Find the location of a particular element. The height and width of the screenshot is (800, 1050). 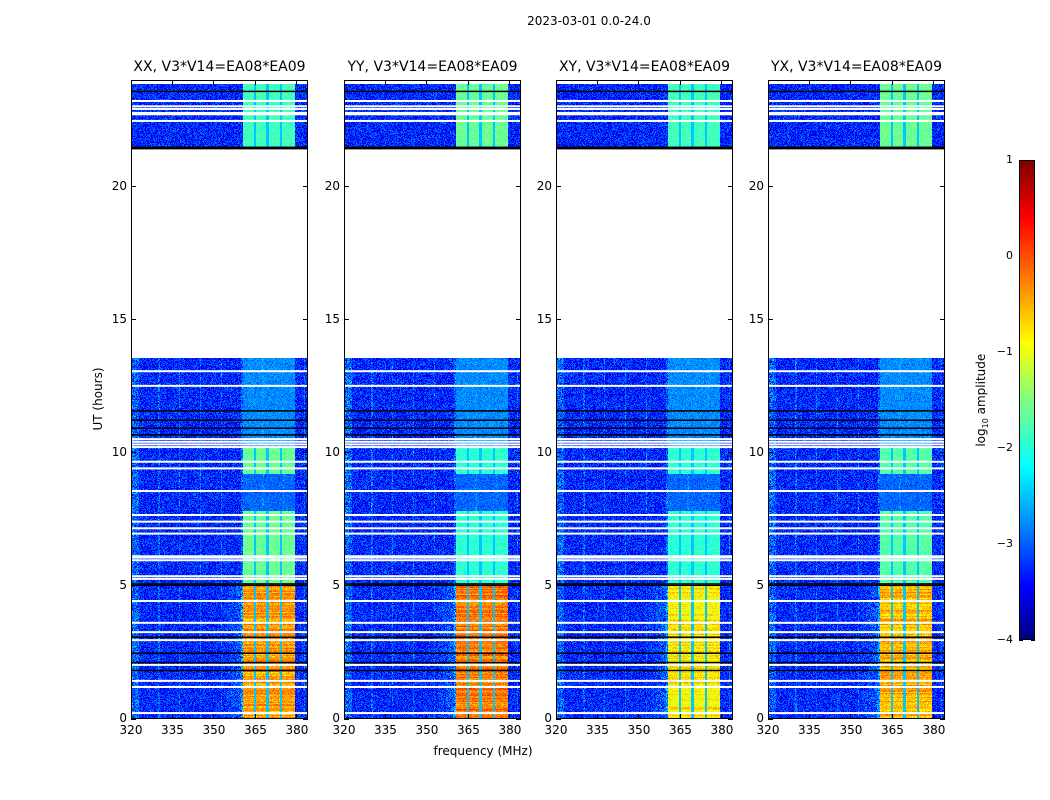

panel-title: YY, V3*V14=EA08*EA09 is located at coordinates (432, 67).